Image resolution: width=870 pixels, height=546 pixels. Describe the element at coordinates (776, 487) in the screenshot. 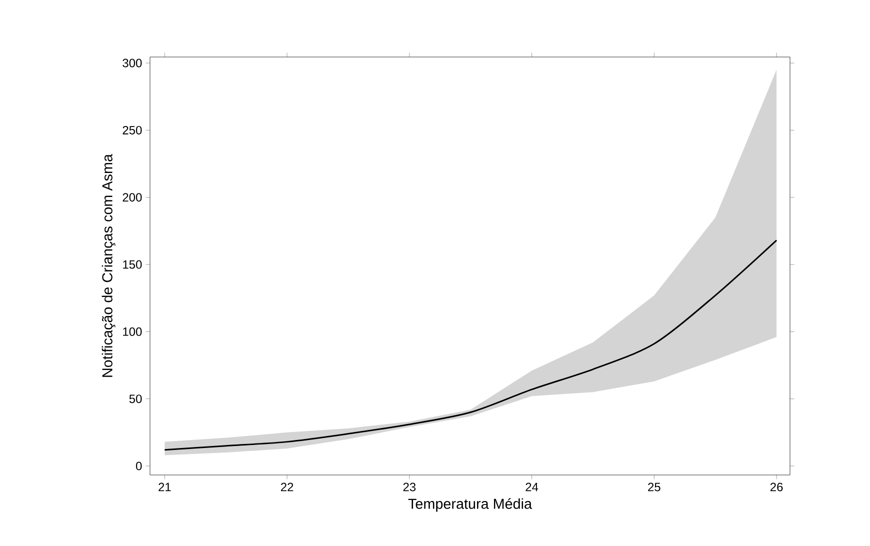

I see `x-tick-label: 26` at that location.